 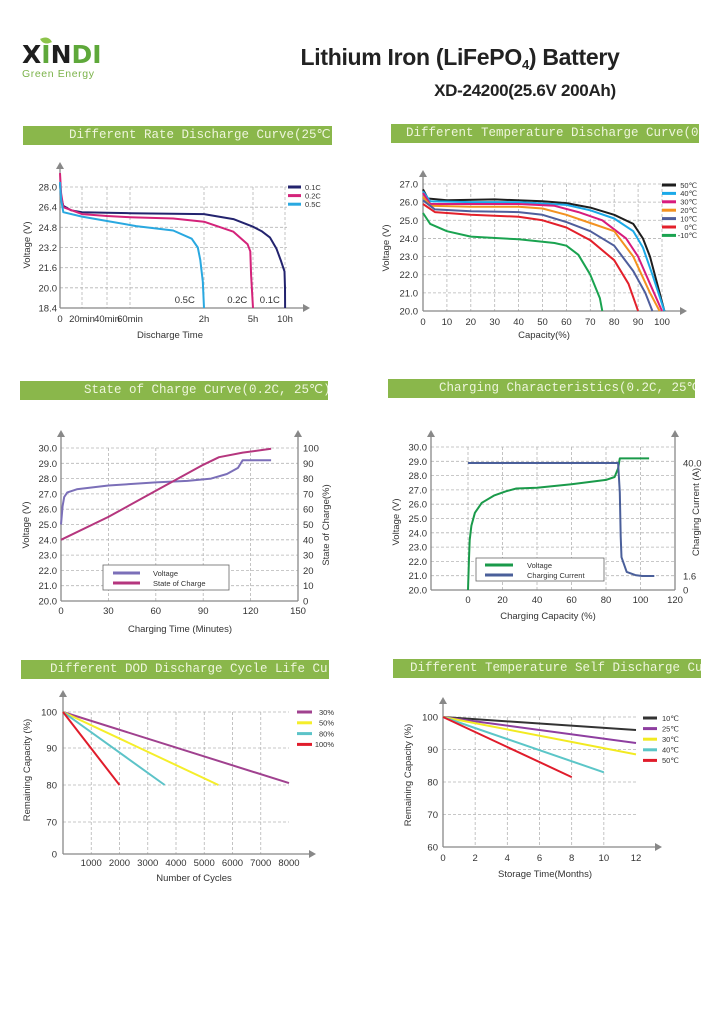 I want to click on x-tick-label: 0, so click(x=442, y=858).